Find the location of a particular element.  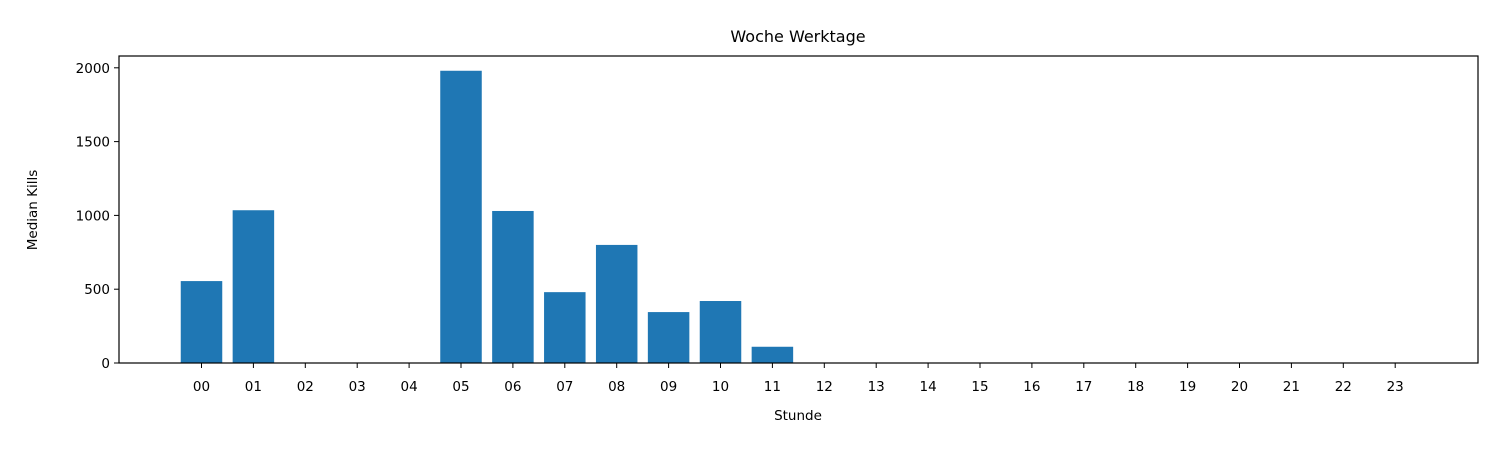

y-axis: 0 500 1000 1500 2000 is located at coordinates (97, 216).